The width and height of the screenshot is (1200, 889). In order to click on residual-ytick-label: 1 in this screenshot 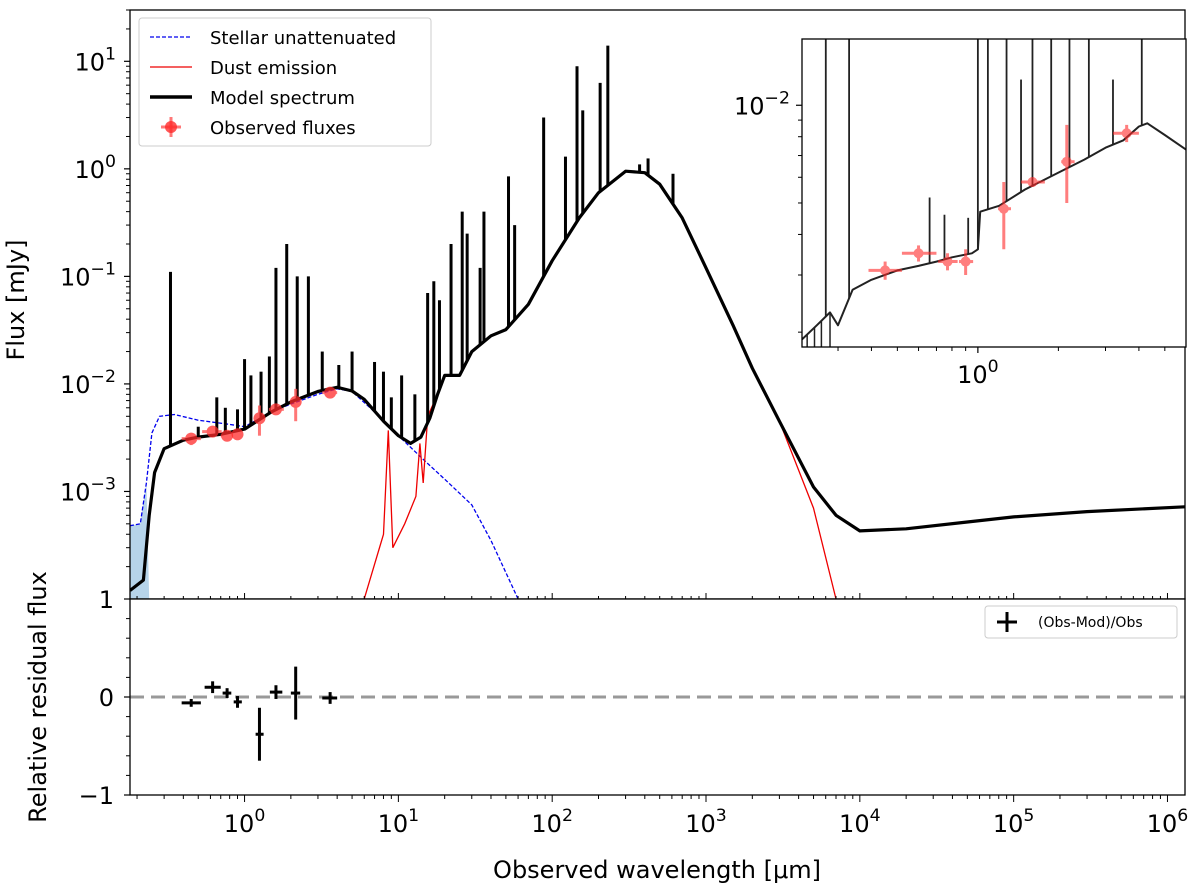, I will do `click(106, 600)`.